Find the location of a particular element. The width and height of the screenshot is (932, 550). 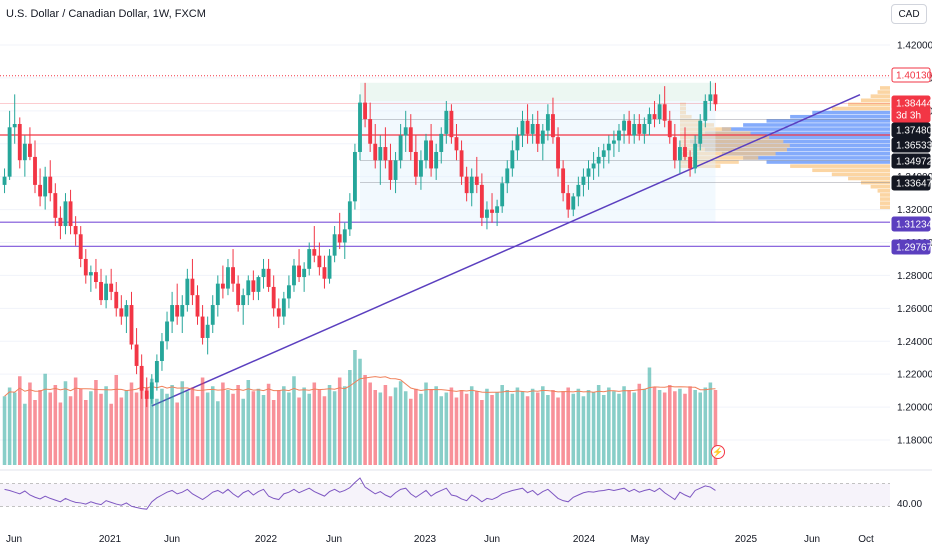

price-tag-label: 1.36533 is located at coordinates (914, 146).